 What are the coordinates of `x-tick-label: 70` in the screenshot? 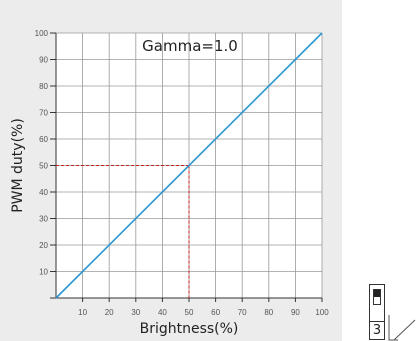 It's located at (242, 312).